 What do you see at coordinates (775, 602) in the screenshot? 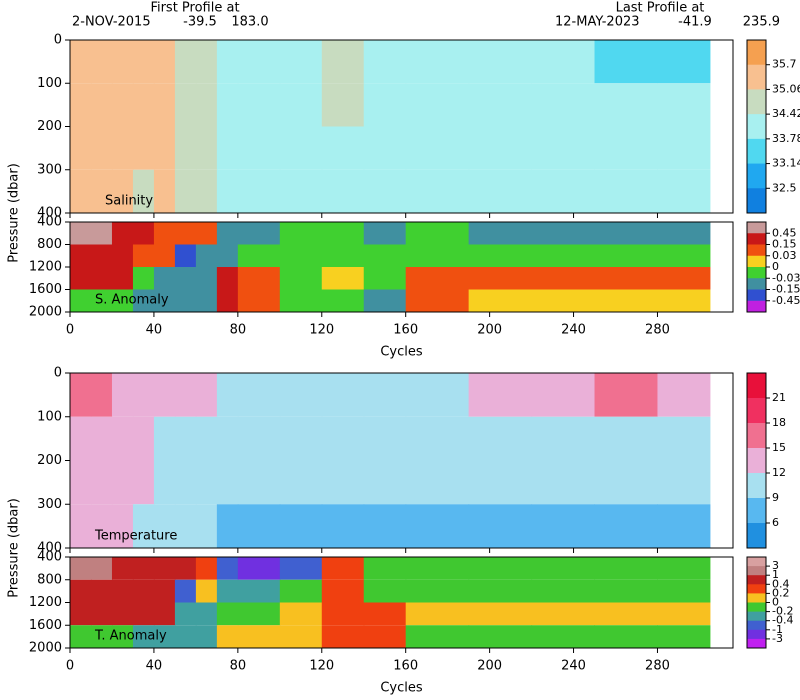
I see `colorbar-label: 0` at bounding box center [775, 602].